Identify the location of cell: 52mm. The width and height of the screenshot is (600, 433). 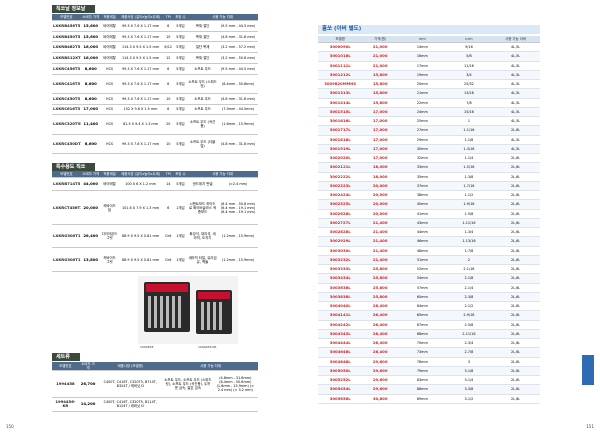
(422, 269).